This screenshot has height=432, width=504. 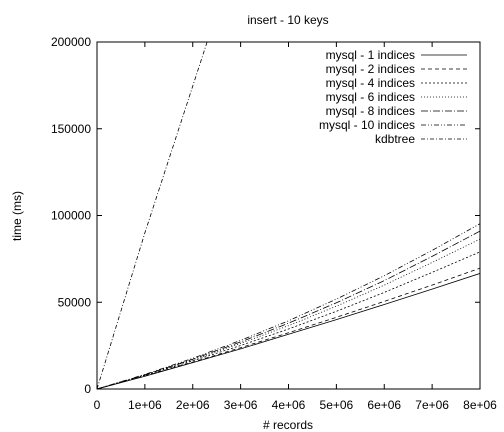 I want to click on x-tick-label: 1e+06, so click(x=145, y=405).